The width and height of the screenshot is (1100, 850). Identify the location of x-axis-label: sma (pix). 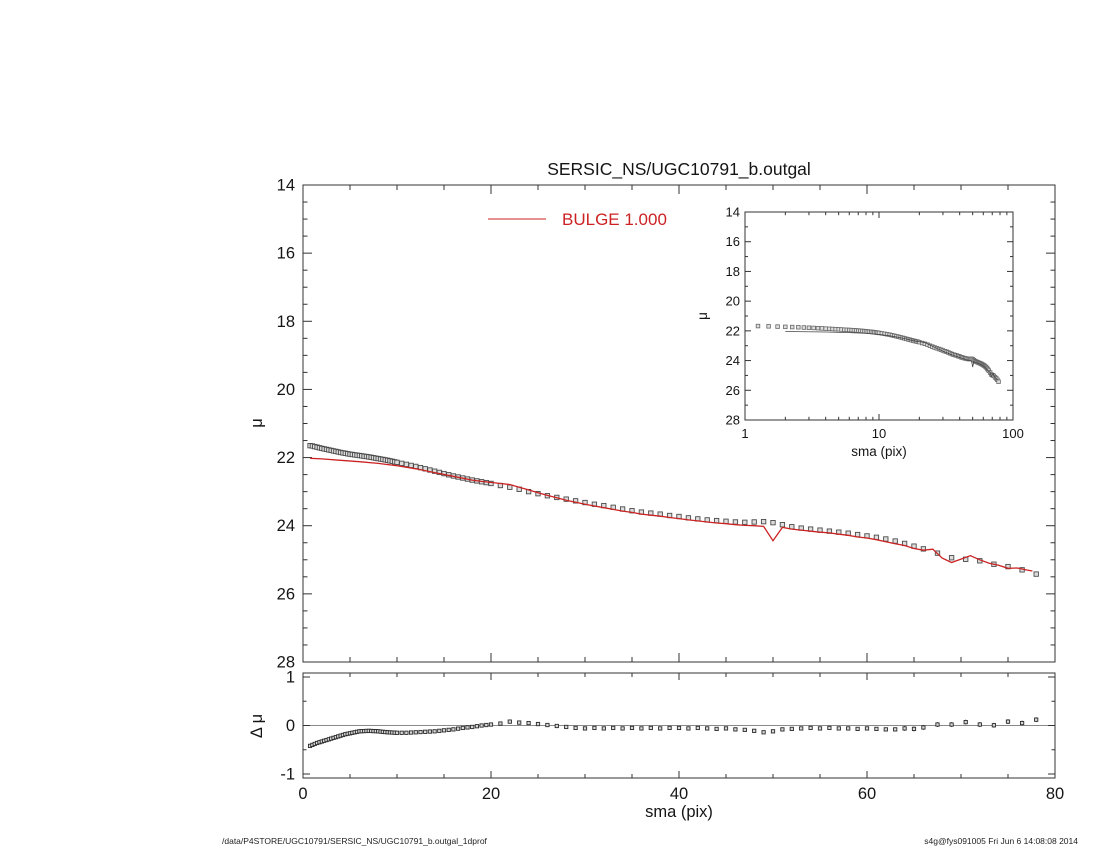
(679, 812).